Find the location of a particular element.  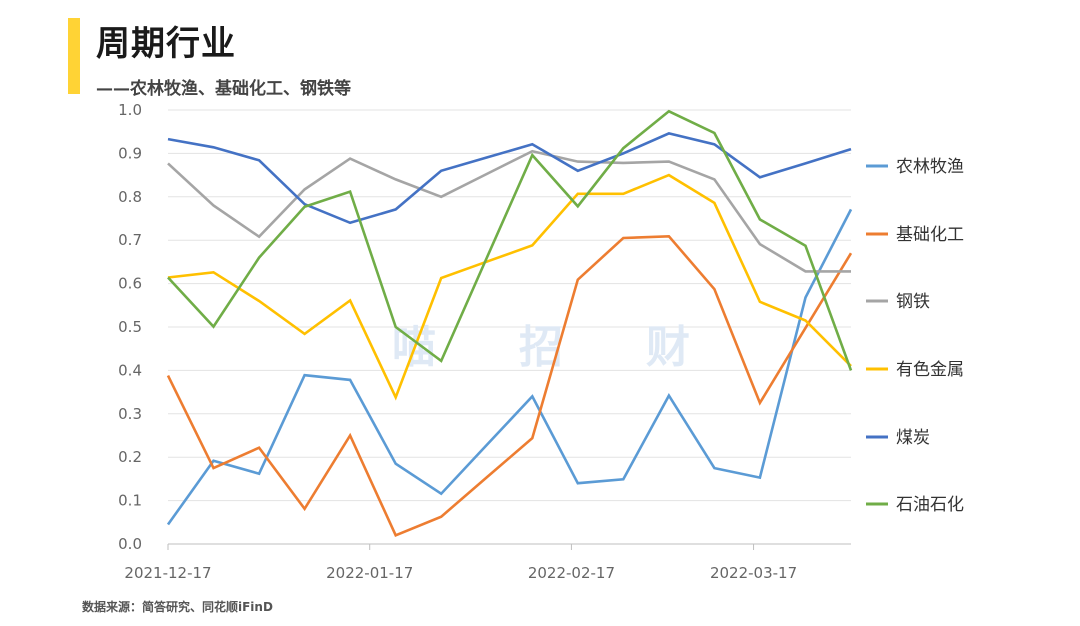

series-line-钢铁 is located at coordinates (509, 211).